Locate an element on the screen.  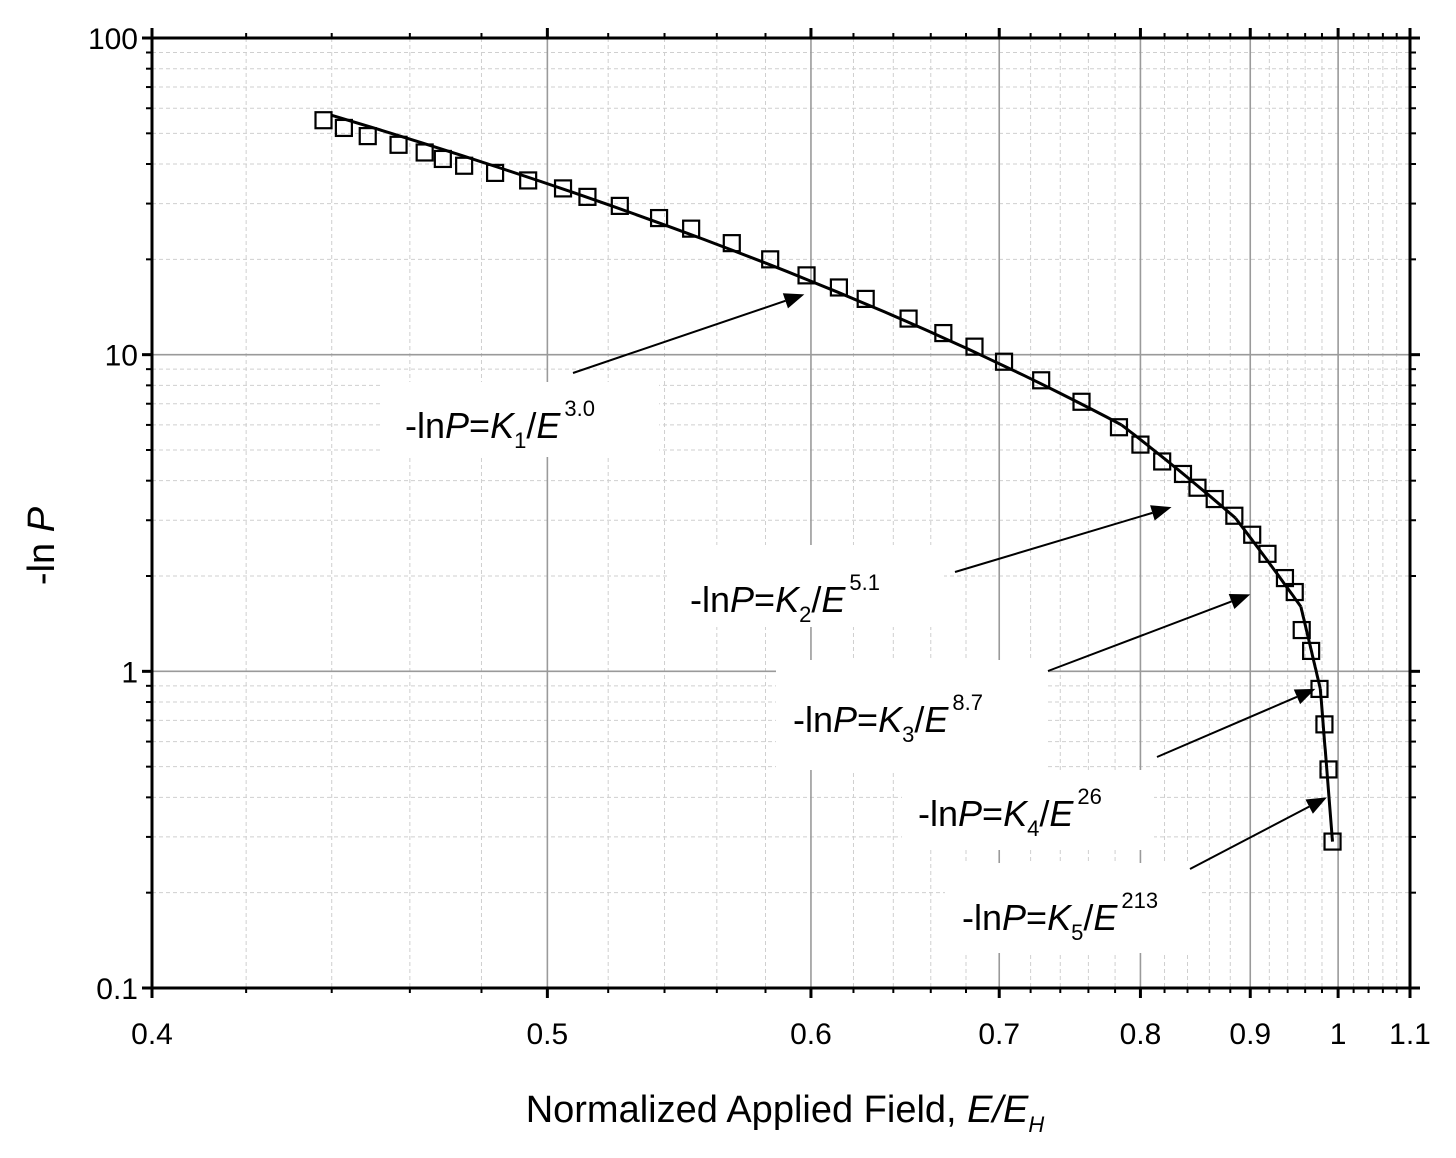
x-axis-label: Normalized Applied Field, E/EH is located at coordinates (785, 1113).